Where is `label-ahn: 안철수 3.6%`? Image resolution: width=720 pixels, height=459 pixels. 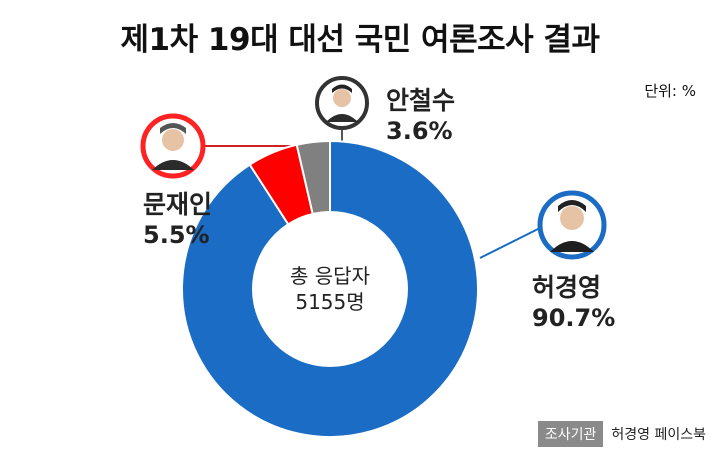
label-ahn: 안철수 3.6% is located at coordinates (420, 116).